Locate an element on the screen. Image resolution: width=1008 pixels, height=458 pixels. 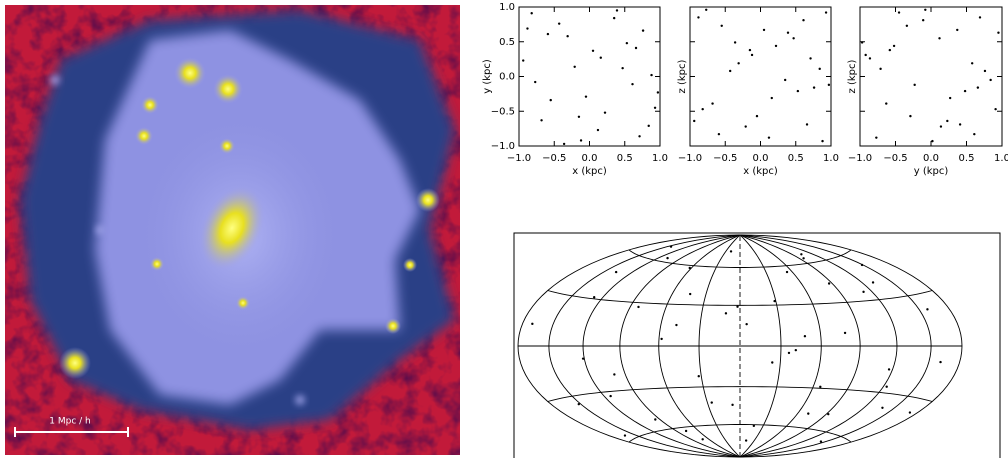
y-axis-label: y (kpc) is located at coordinates (487, 76).